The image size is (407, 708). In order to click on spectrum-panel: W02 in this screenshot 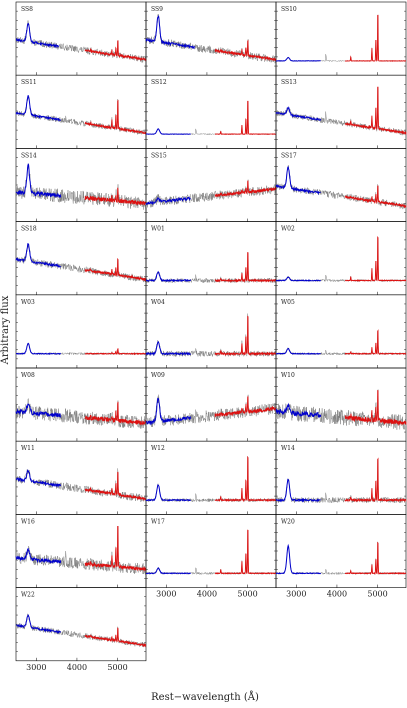, I will do `click(341, 258)`.